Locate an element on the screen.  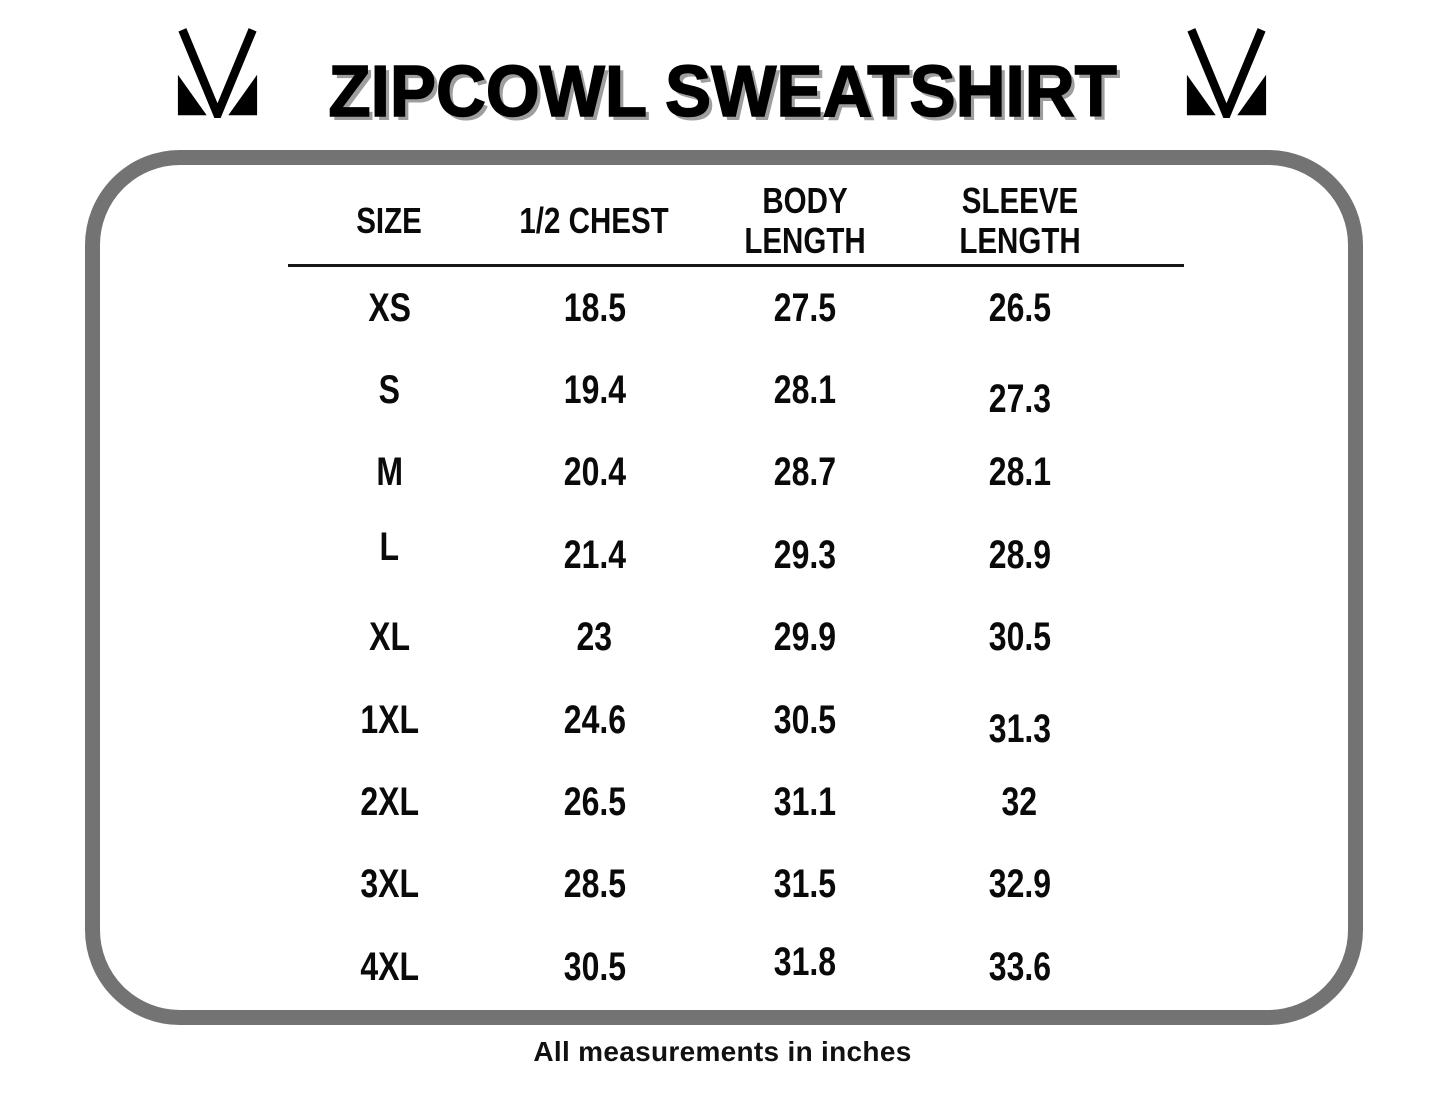
page-title-text: ZIPCOWL SWEATSHIRT is located at coordinates (723, 93).